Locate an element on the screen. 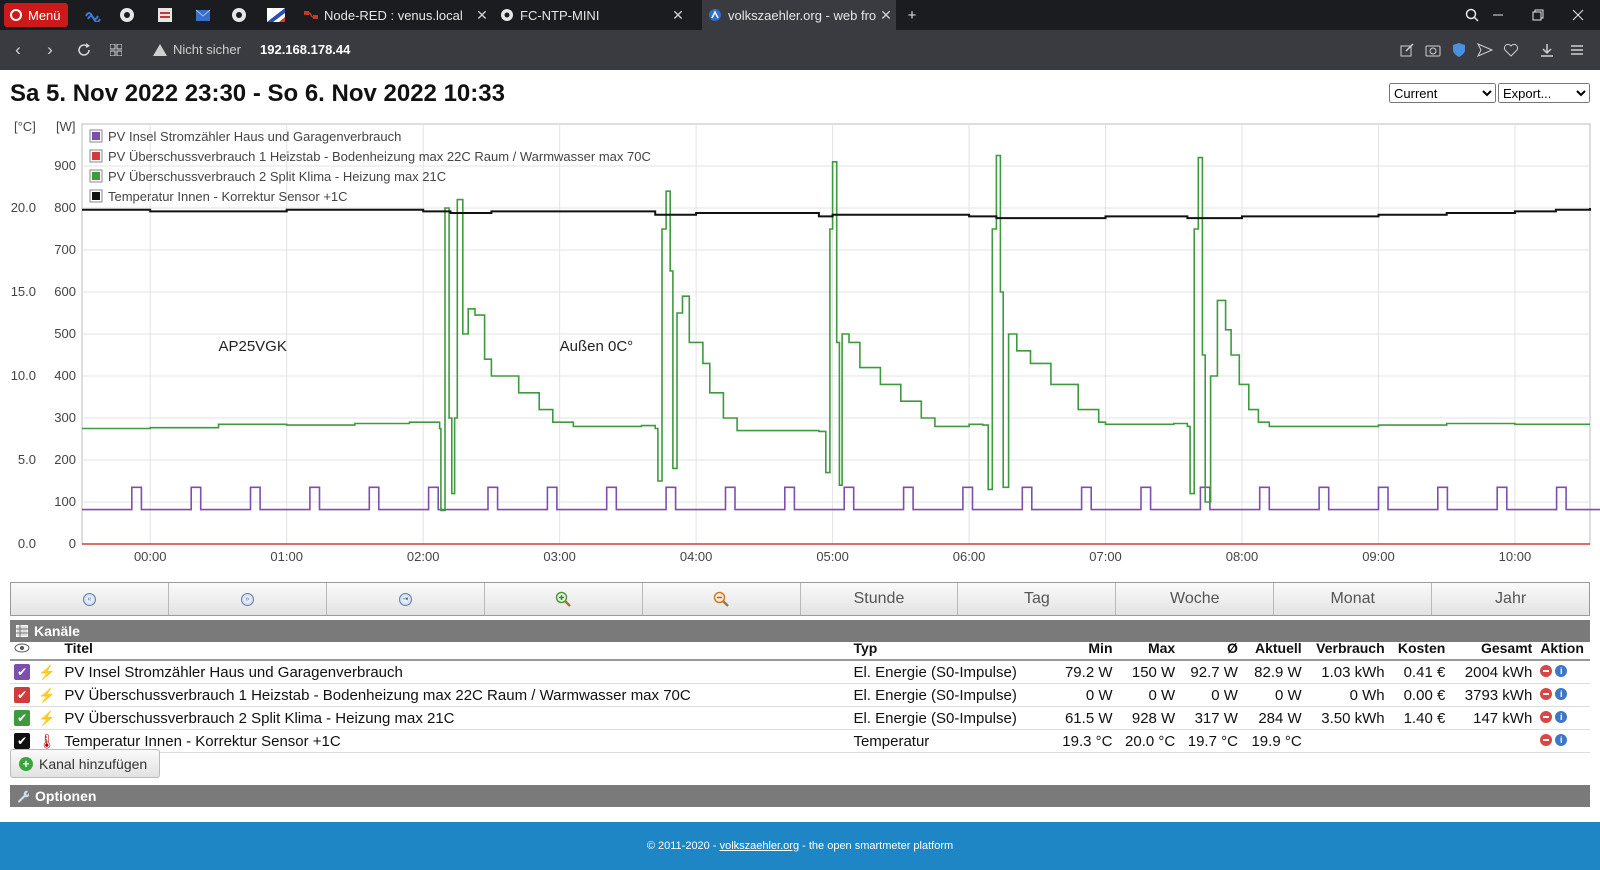 This screenshot has width=1600, height=870. y-tick-label-temp: 20.0 is located at coordinates (23, 207).